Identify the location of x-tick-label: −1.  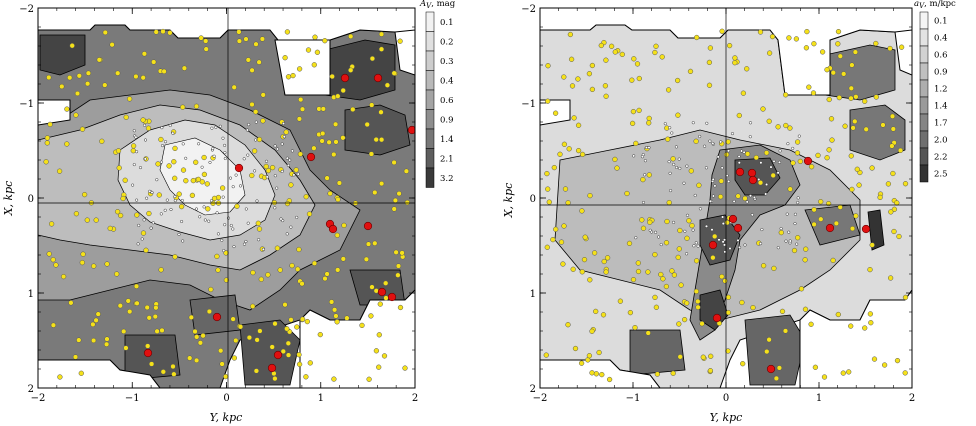
(132, 398).